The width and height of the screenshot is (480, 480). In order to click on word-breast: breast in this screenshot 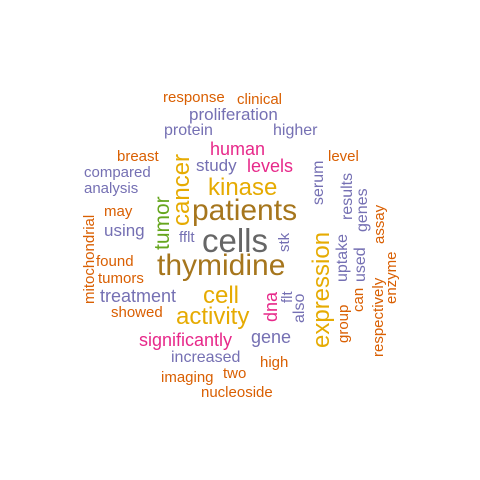, I will do `click(138, 156)`.